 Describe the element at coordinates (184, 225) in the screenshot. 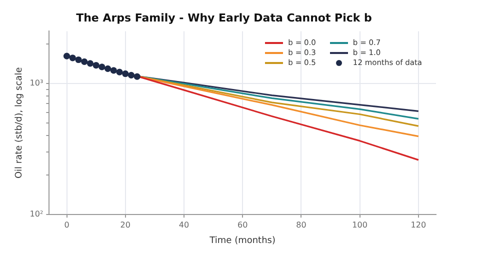

I see `x-tick-label: 40` at that location.